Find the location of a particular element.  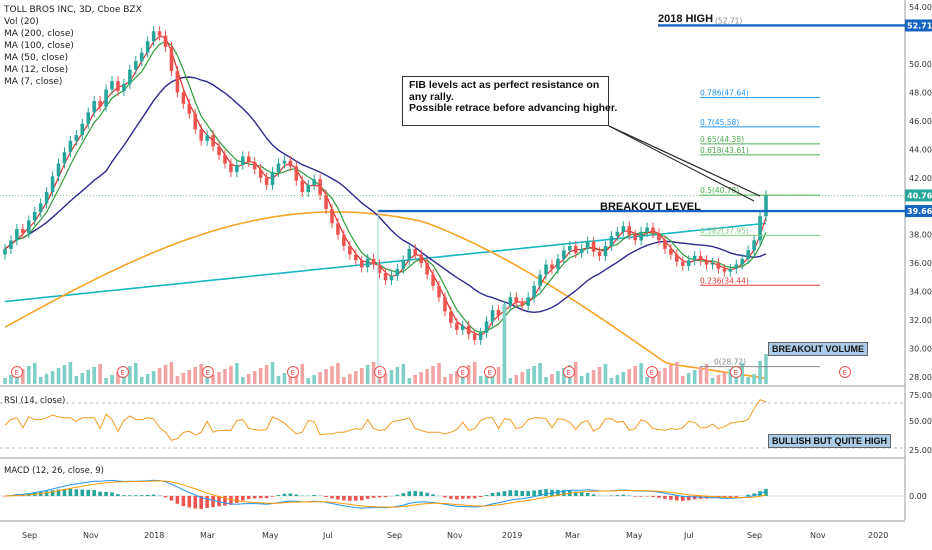

fib-level-label: (52.71) is located at coordinates (728, 20).